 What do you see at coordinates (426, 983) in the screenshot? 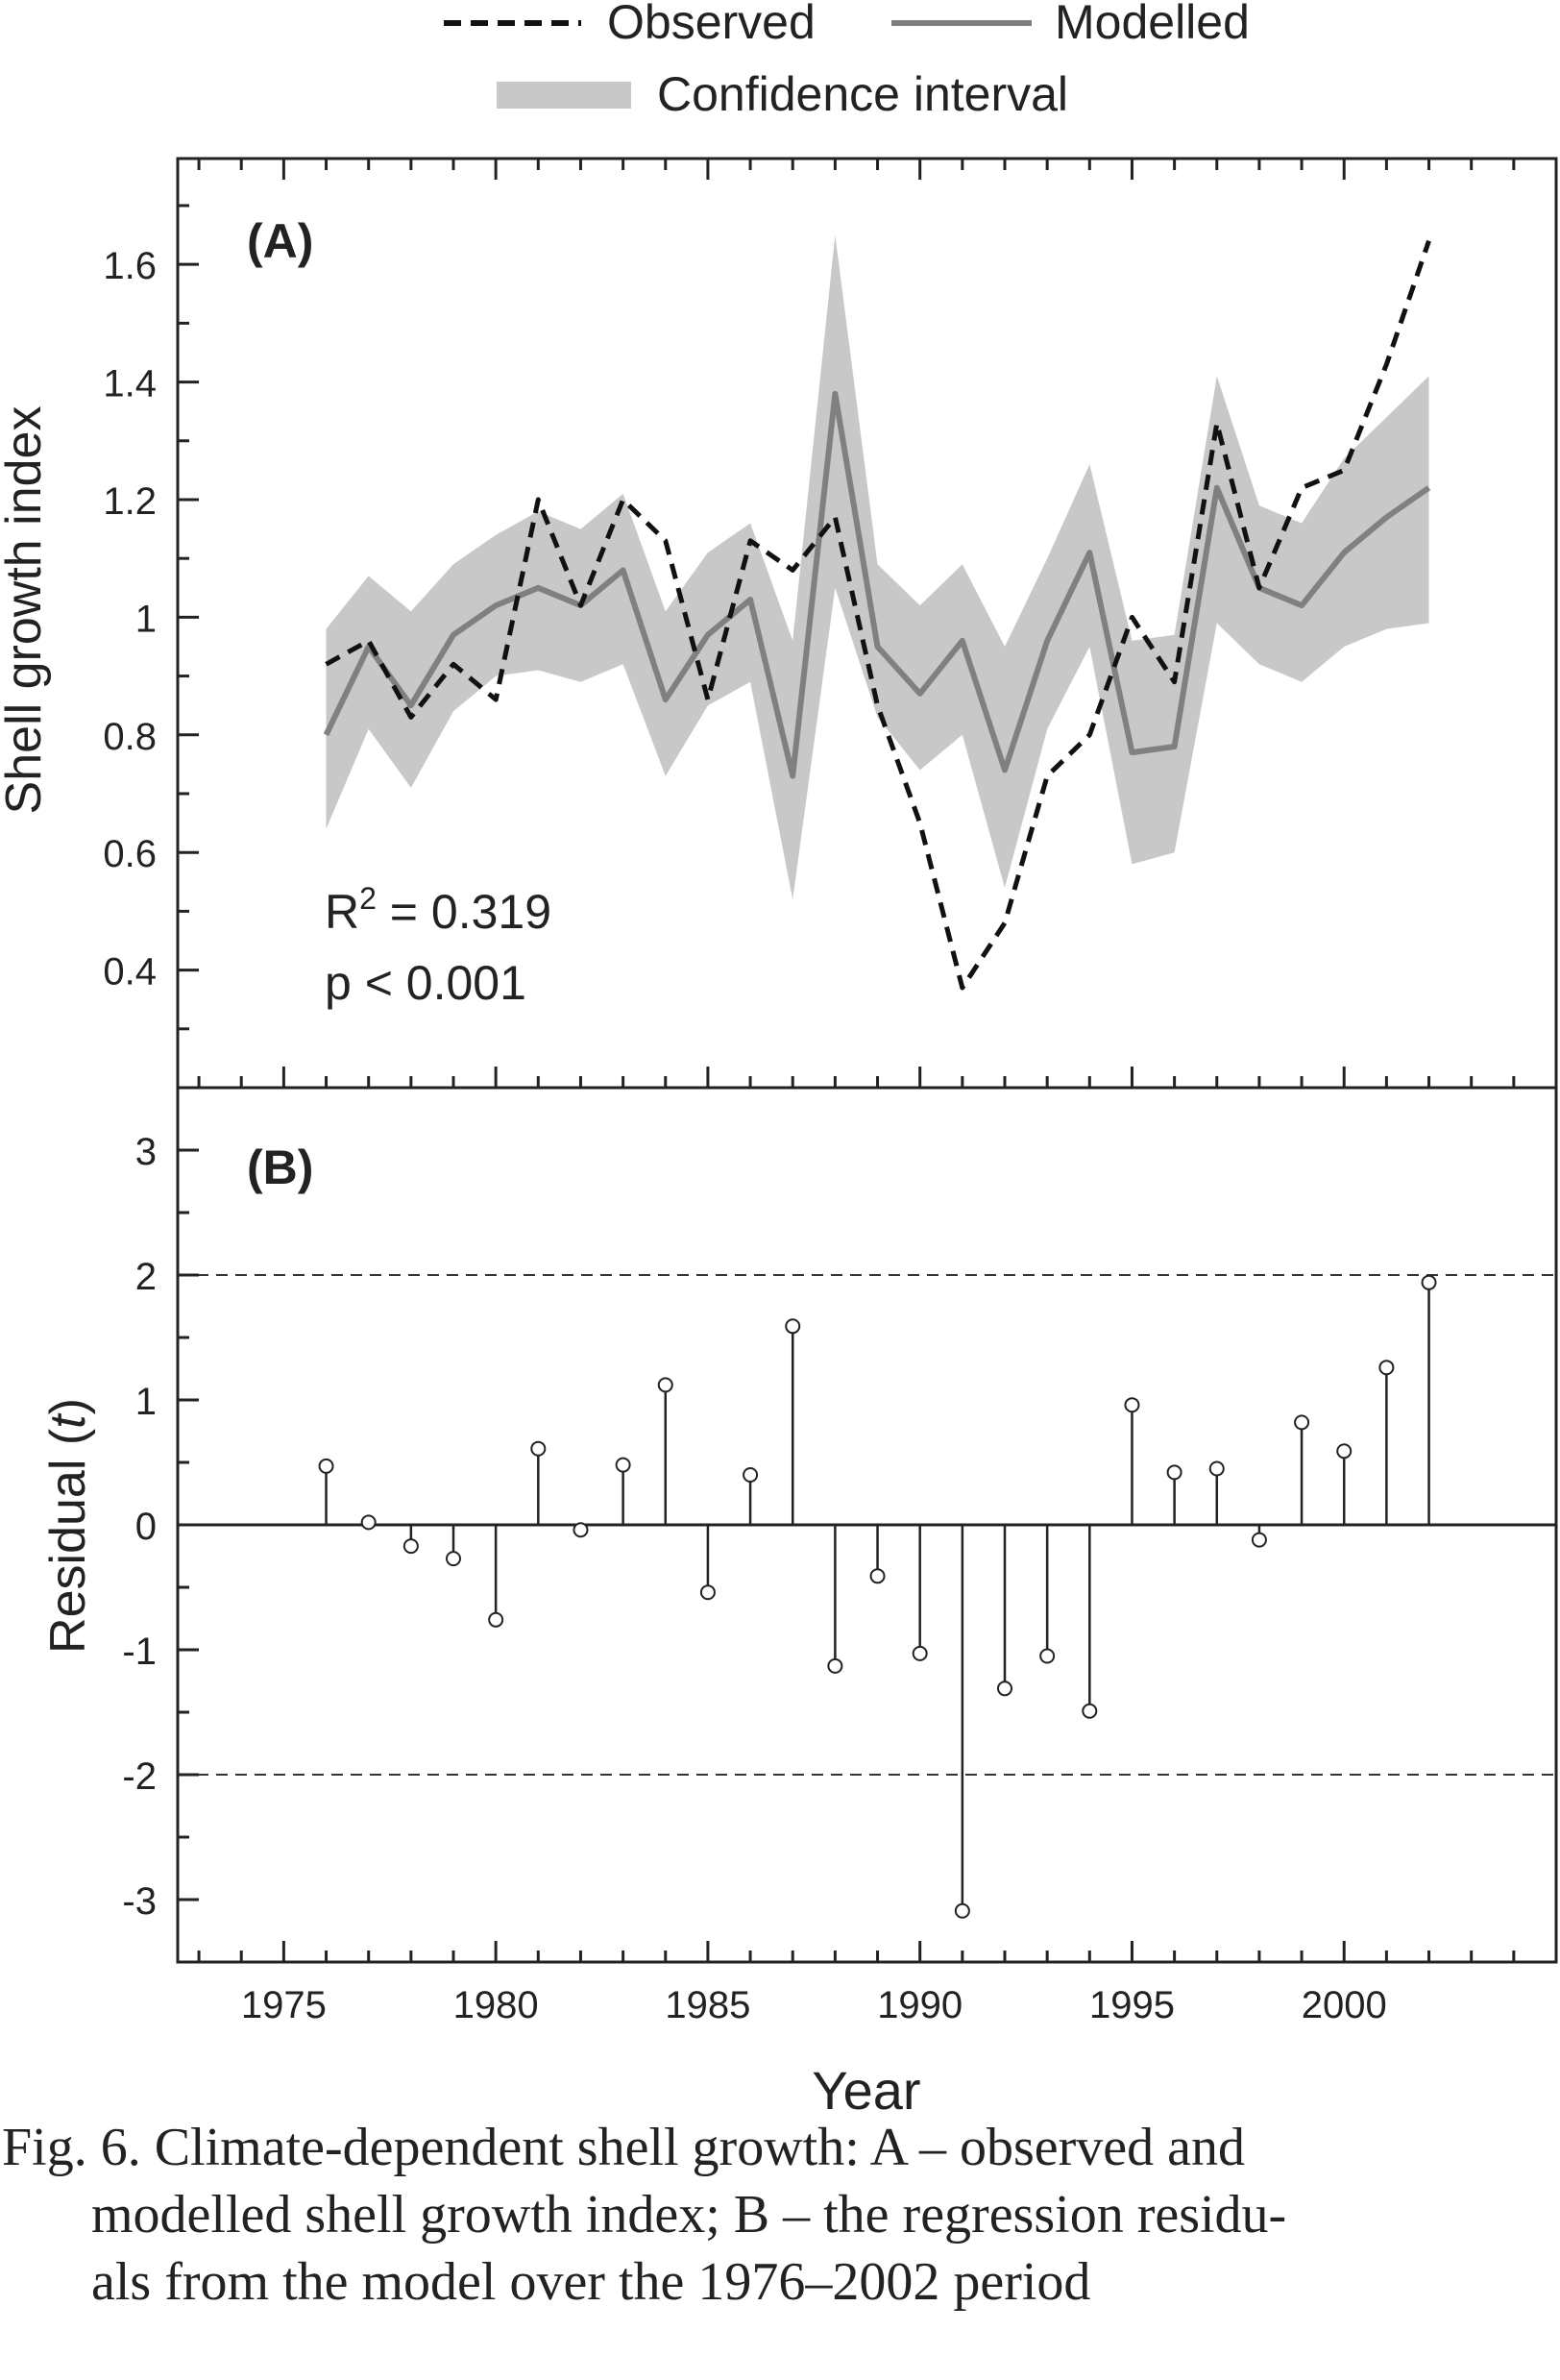
I see `p-value-annotation: p < 0.001` at bounding box center [426, 983].